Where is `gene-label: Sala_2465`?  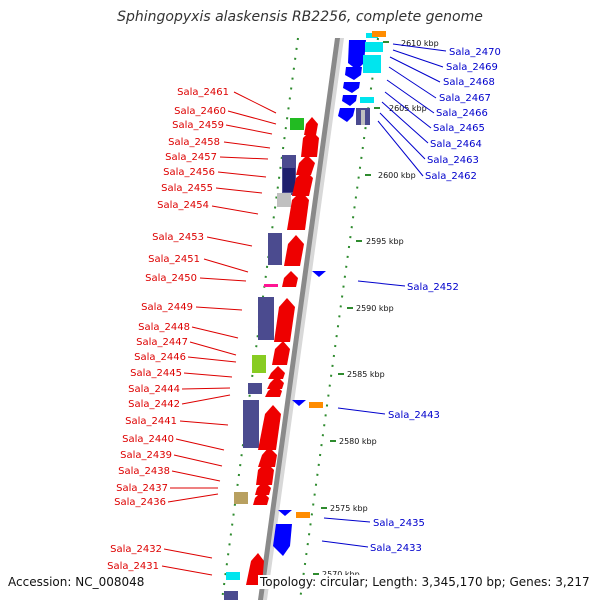
gene-label: Sala_2465 is located at coordinates (459, 128).